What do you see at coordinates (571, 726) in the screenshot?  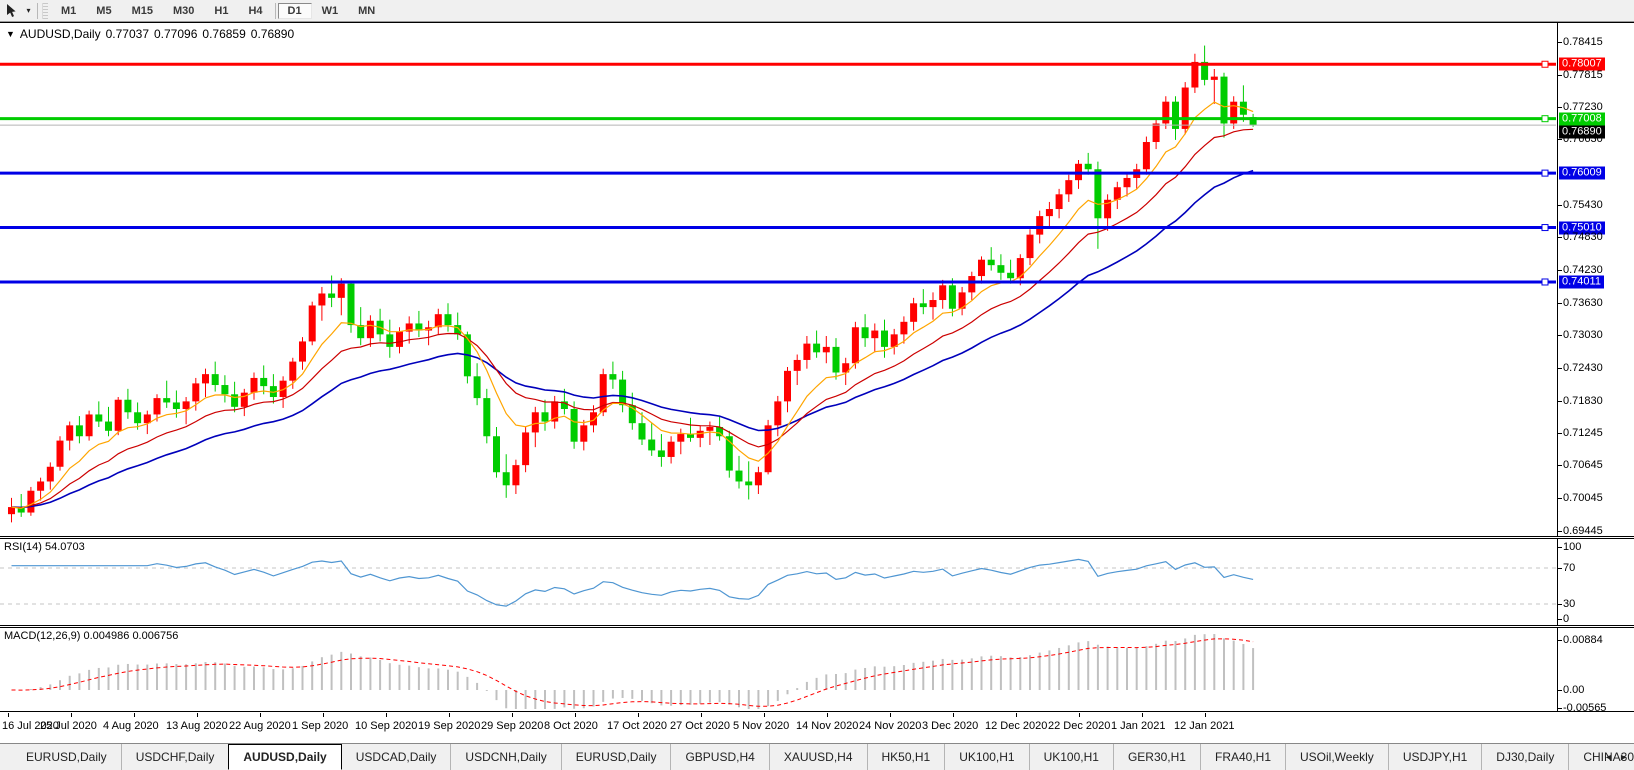 I see `date-axis-label: 8 Oct 2020` at bounding box center [571, 726].